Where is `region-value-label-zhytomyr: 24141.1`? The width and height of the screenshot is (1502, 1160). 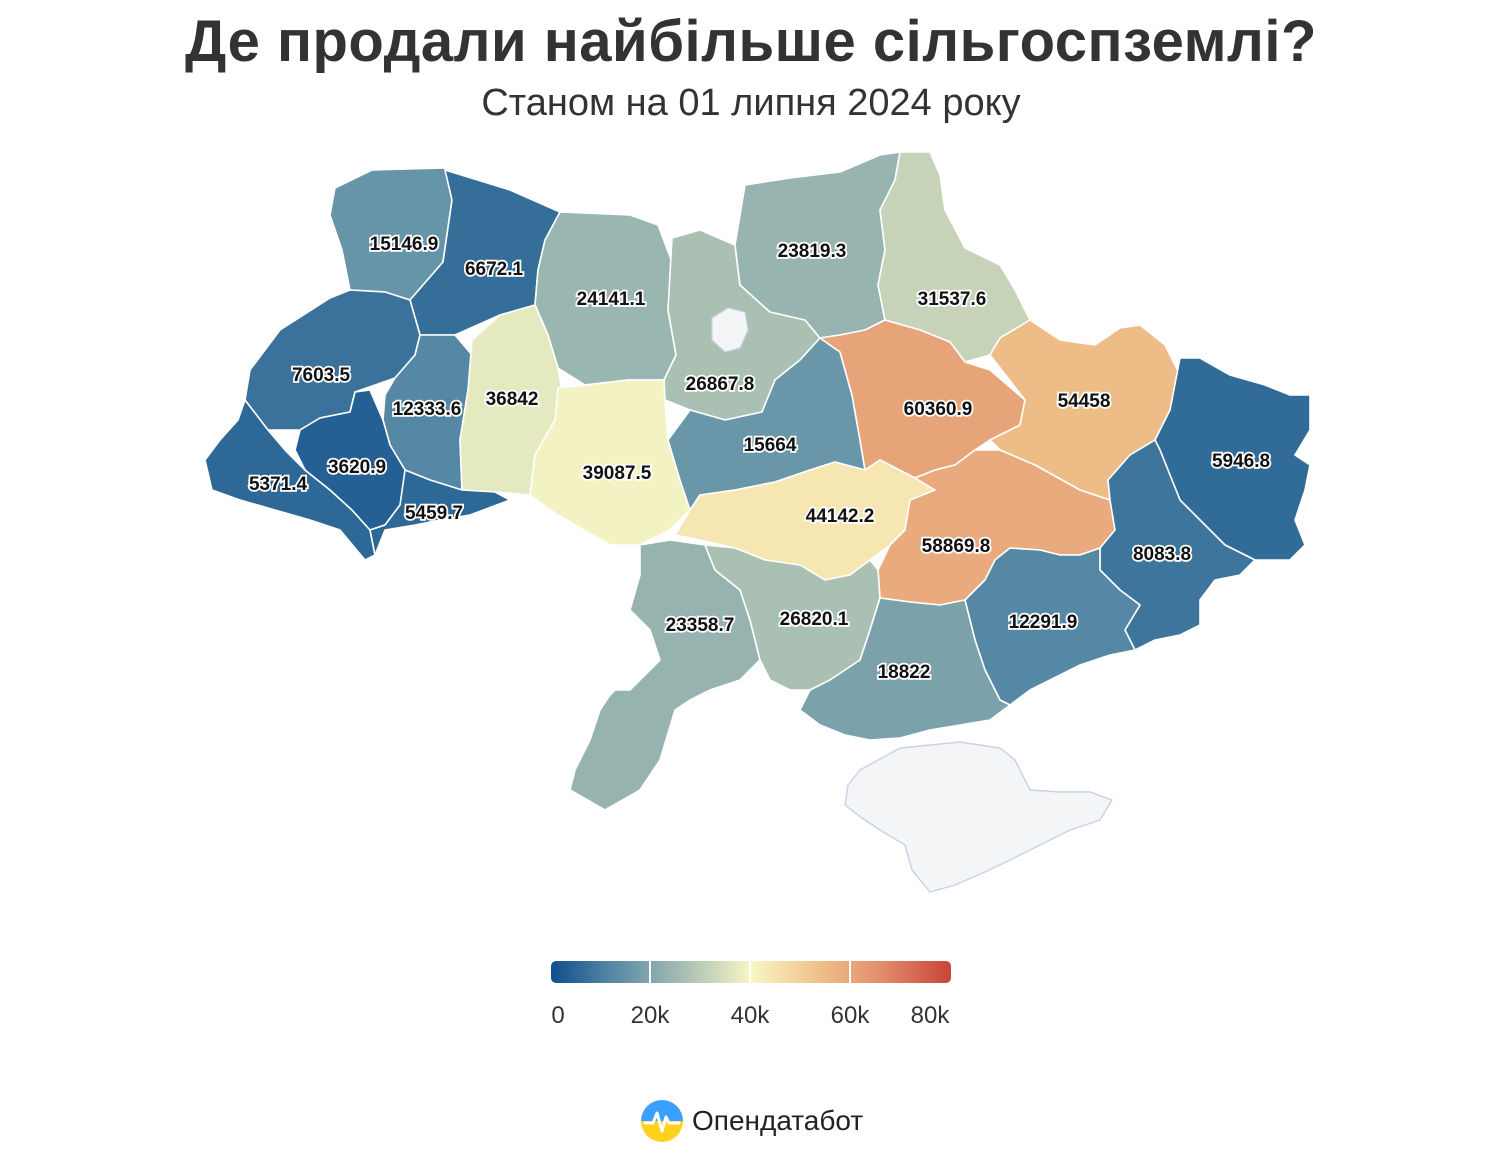 region-value-label-zhytomyr: 24141.1 is located at coordinates (611, 299).